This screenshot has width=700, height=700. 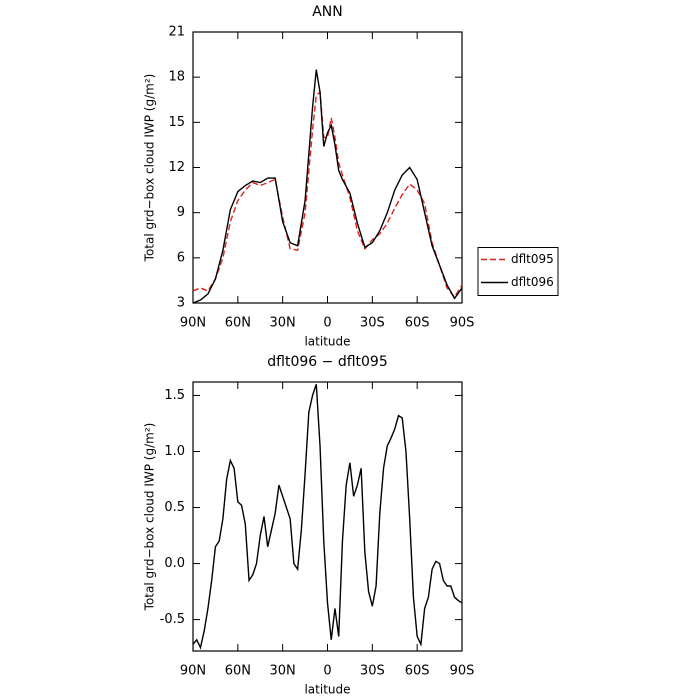 I want to click on y-tick-label: 15, so click(x=176, y=122).